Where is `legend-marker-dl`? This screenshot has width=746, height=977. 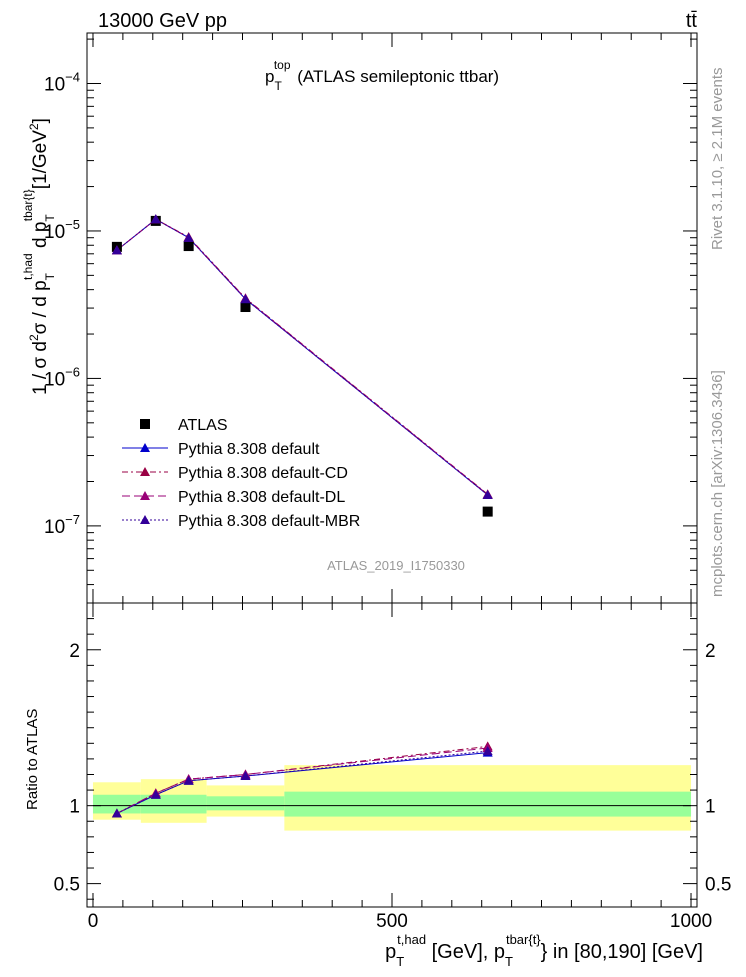 legend-marker-dl is located at coordinates (145, 495).